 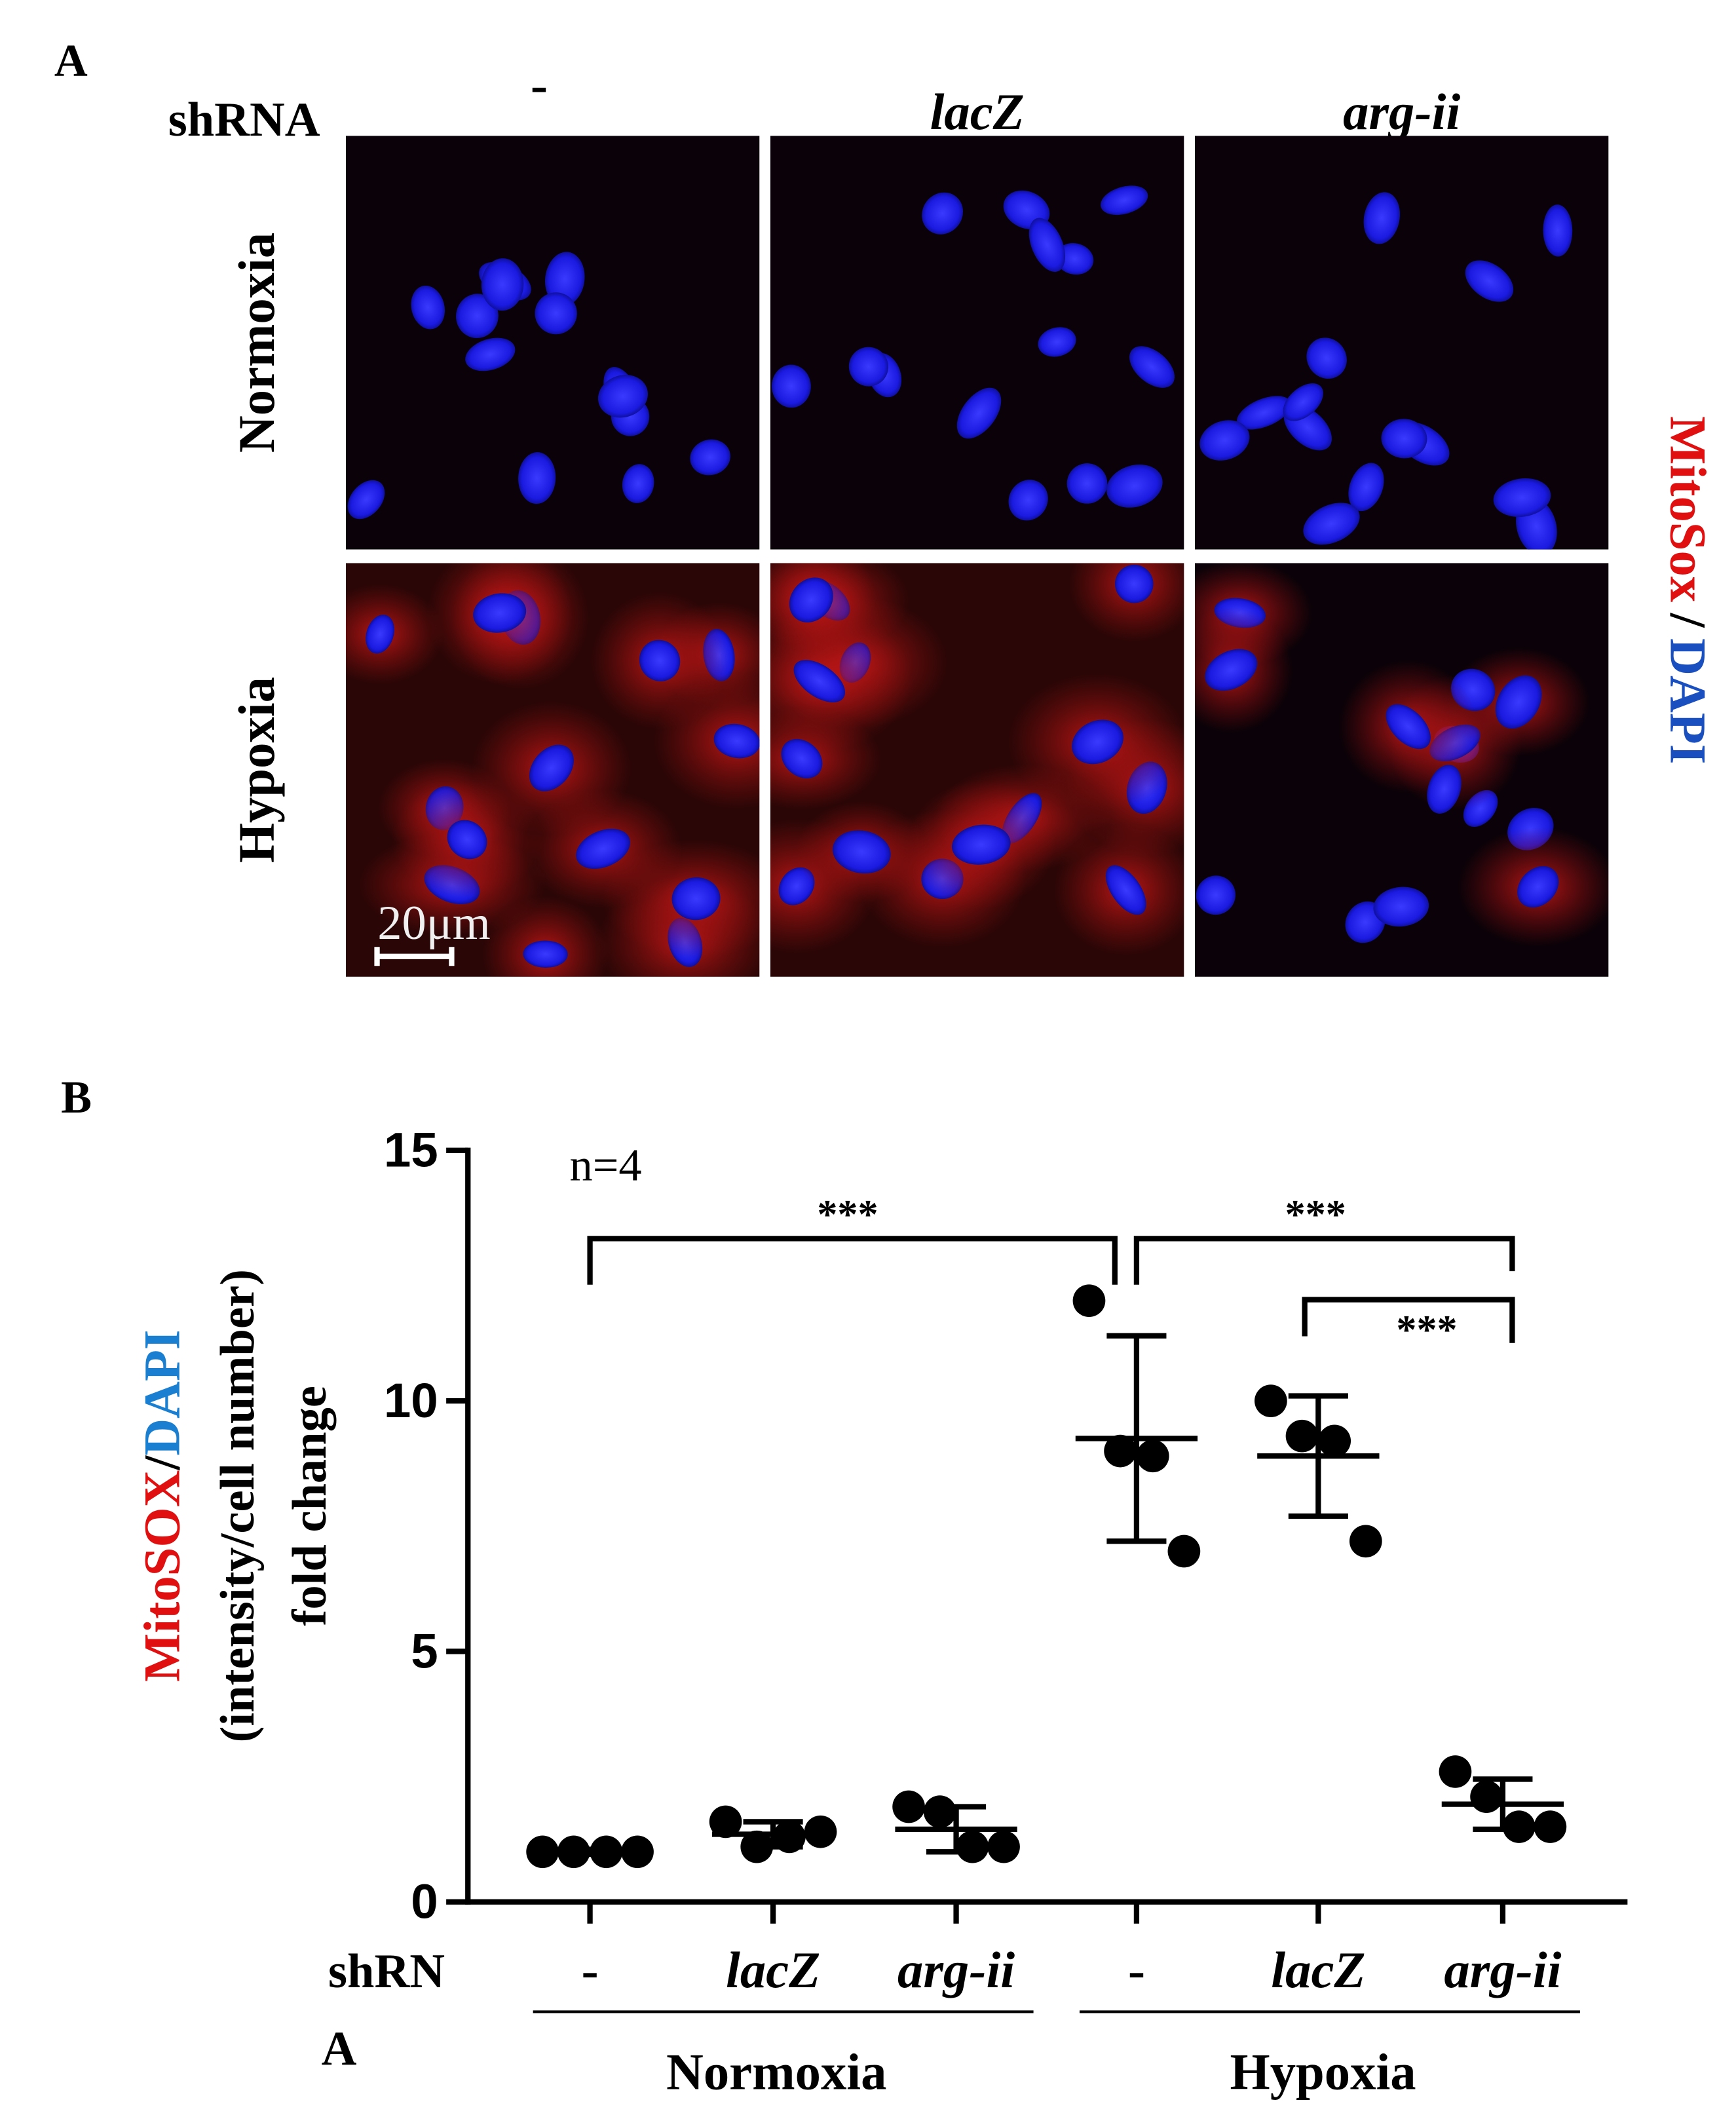 What do you see at coordinates (162, 1393) in the screenshot?
I see `y-label-blue: DAPI` at bounding box center [162, 1393].